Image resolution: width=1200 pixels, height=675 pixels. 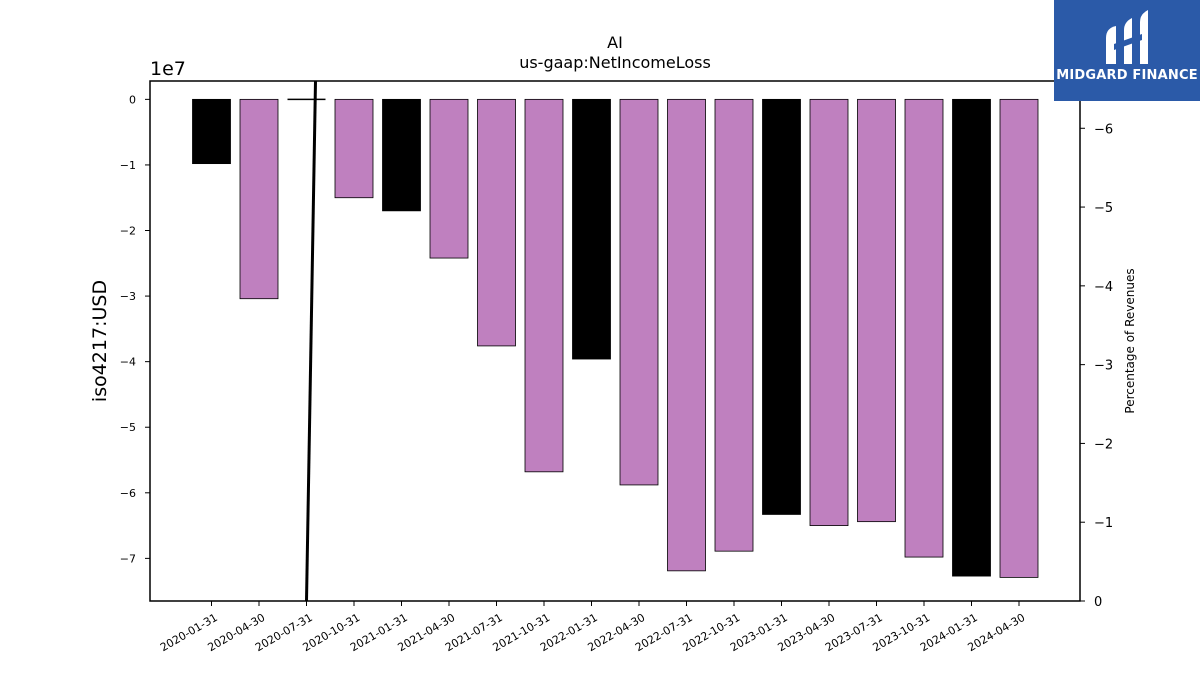 I want to click on y2-tick-label: −4, so click(x=1103, y=287).